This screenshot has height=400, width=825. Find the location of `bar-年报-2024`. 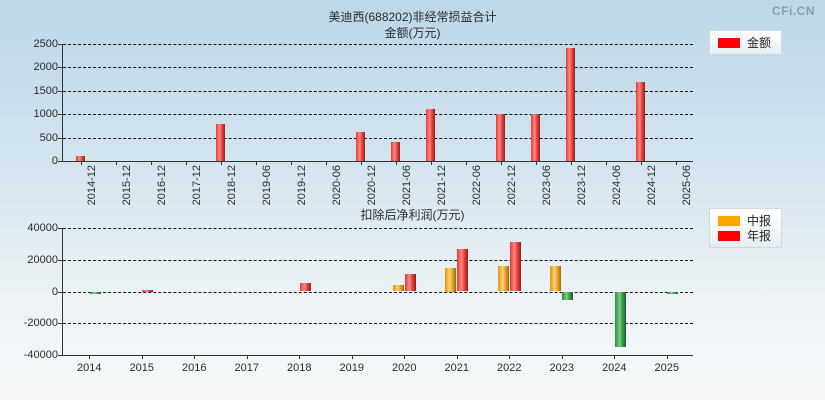

bar-年报-2024 is located at coordinates (620, 319).